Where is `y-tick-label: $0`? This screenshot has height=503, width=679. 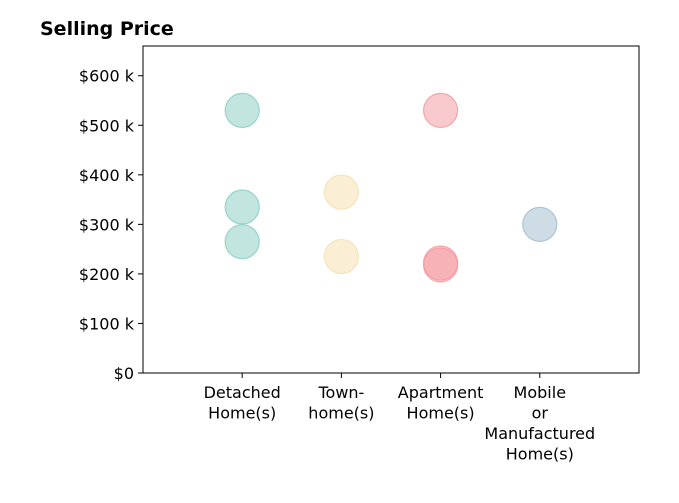
y-tick-label: $0 is located at coordinates (124, 373).